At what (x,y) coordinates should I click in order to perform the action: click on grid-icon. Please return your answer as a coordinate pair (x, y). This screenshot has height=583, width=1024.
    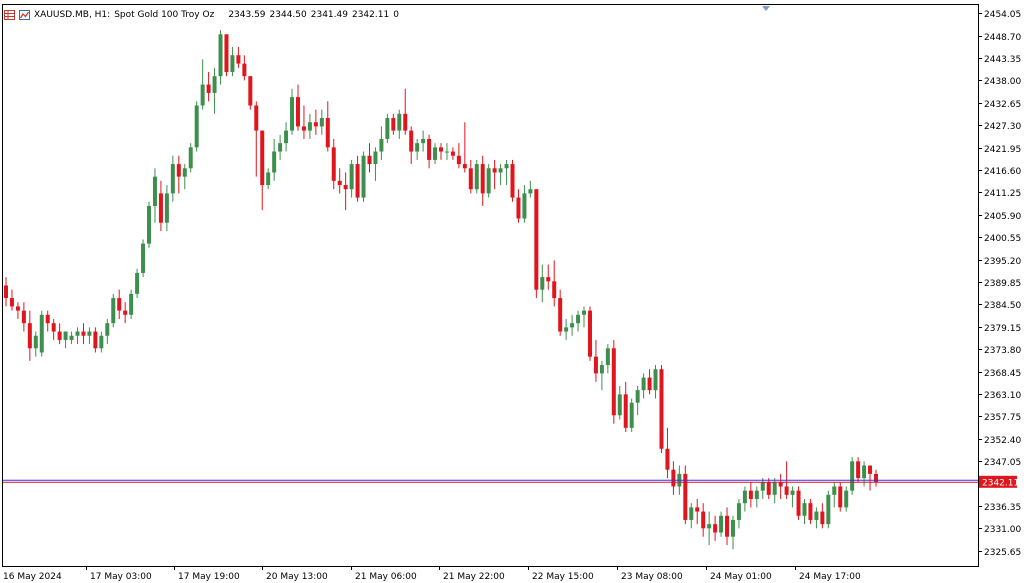
    Looking at the image, I should click on (9, 14).